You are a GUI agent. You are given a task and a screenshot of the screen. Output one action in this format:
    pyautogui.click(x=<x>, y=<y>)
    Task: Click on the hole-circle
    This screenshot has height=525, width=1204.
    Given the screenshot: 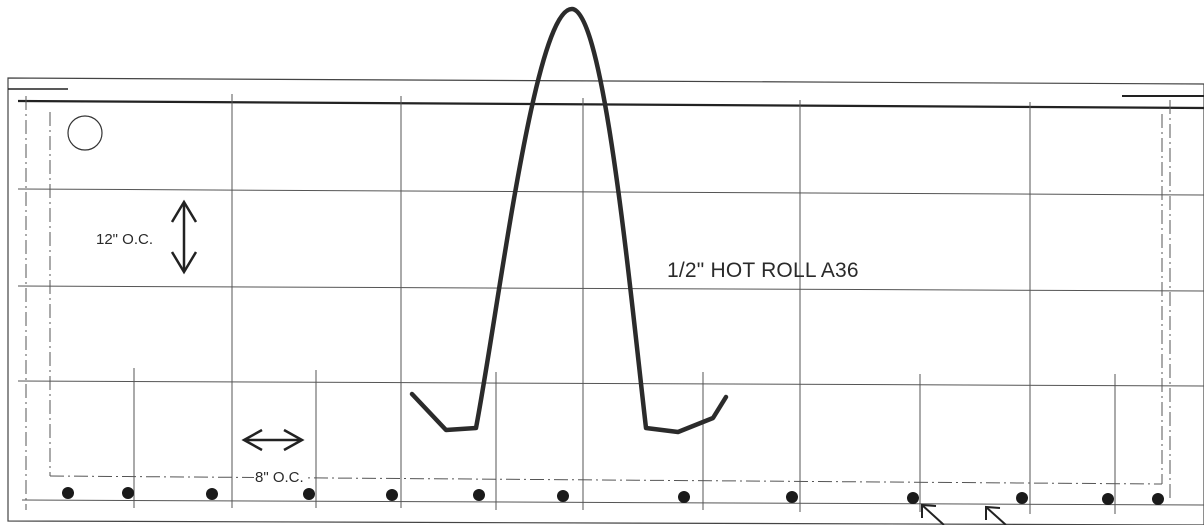 What is the action you would take?
    pyautogui.click(x=85, y=133)
    